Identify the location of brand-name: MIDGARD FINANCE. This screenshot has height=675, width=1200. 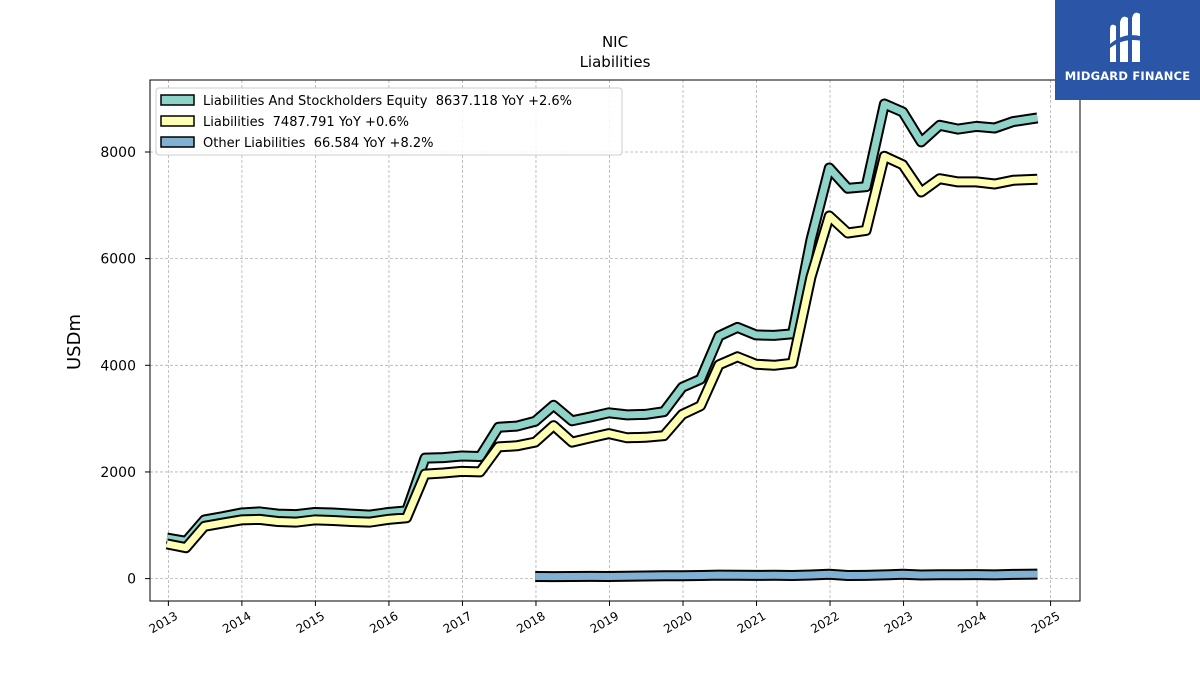
(1127, 76).